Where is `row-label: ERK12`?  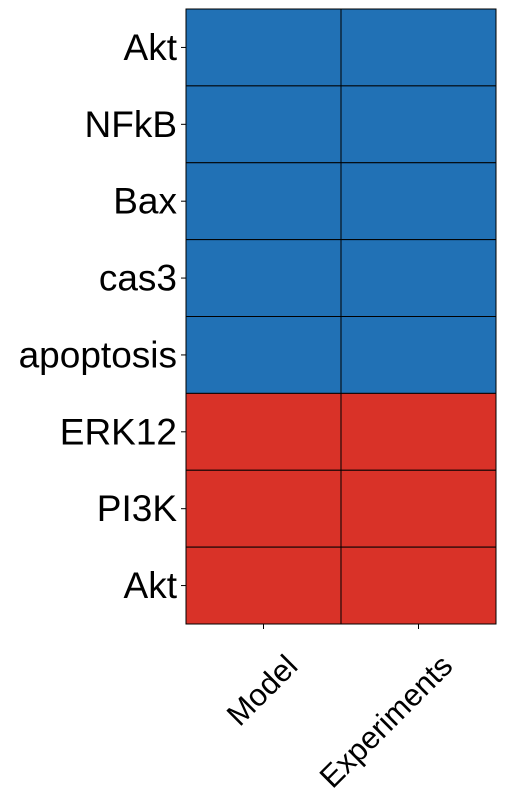 row-label: ERK12 is located at coordinates (118, 431).